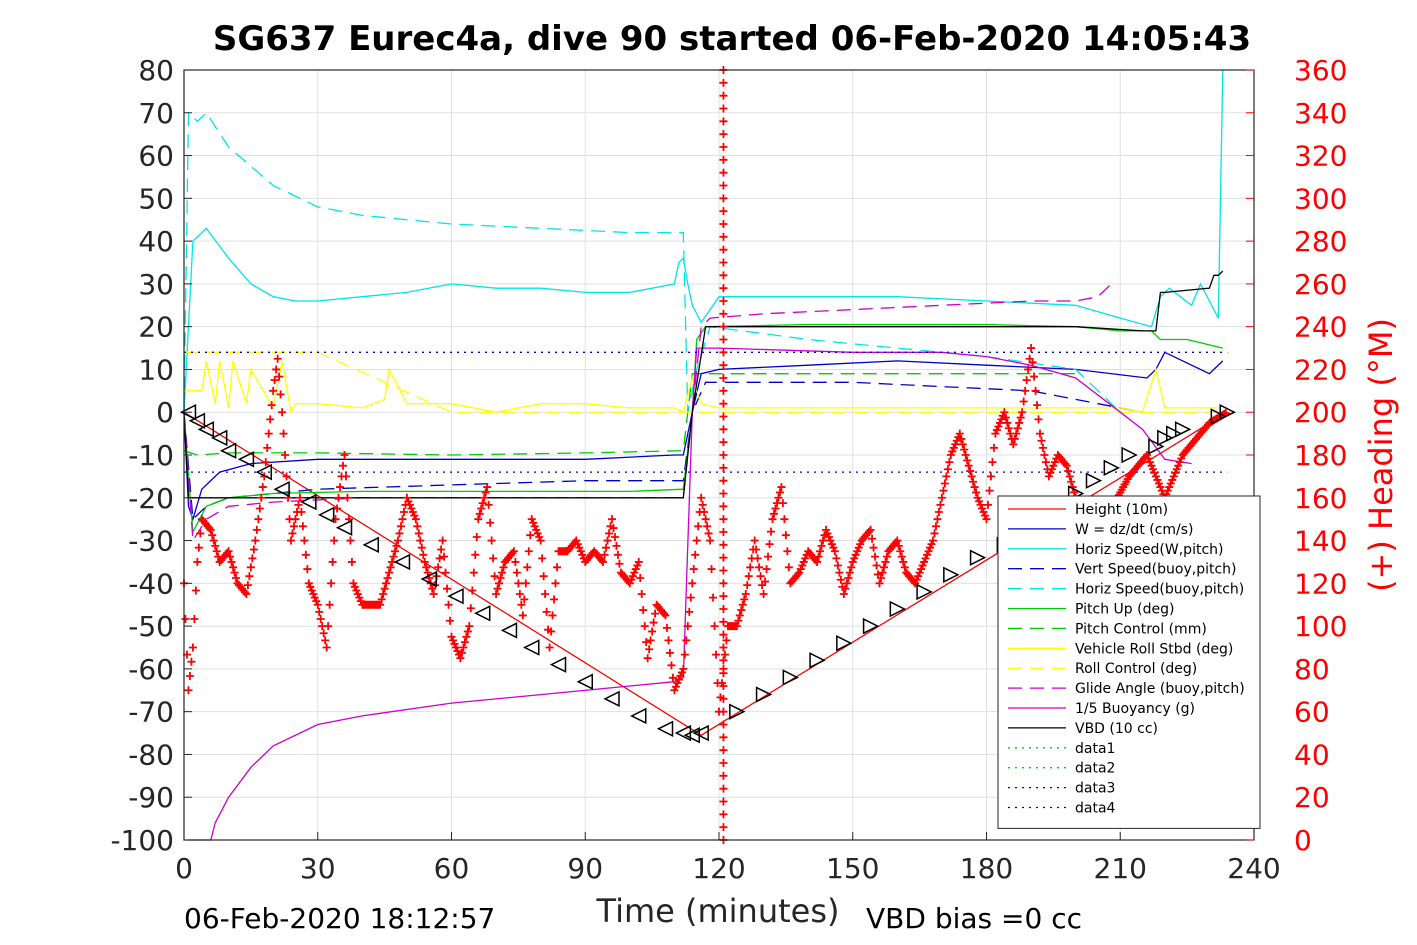  I want to click on y-right-tick-label: 0, so click(1303, 840).